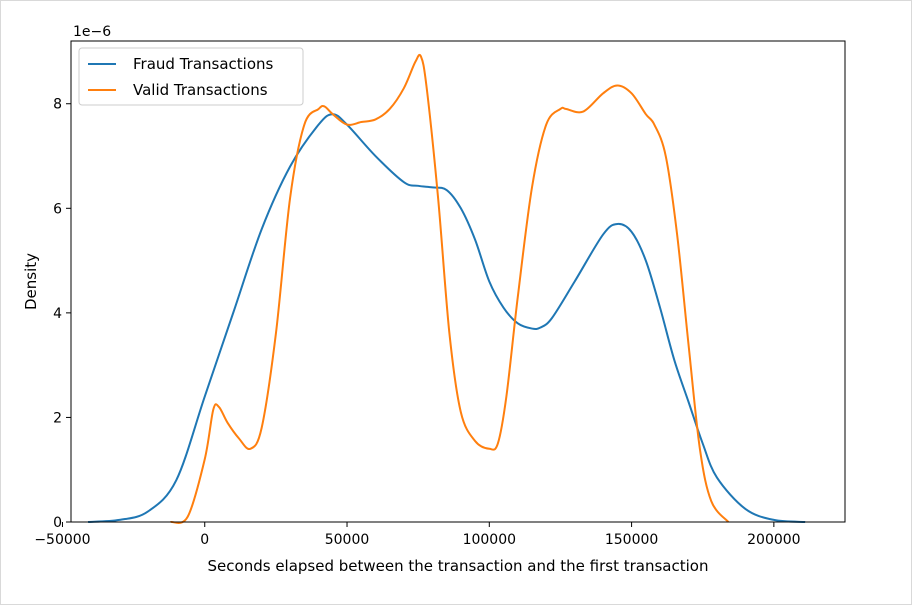 The width and height of the screenshot is (912, 605). I want to click on y-axis-label: Density, so click(31, 281).